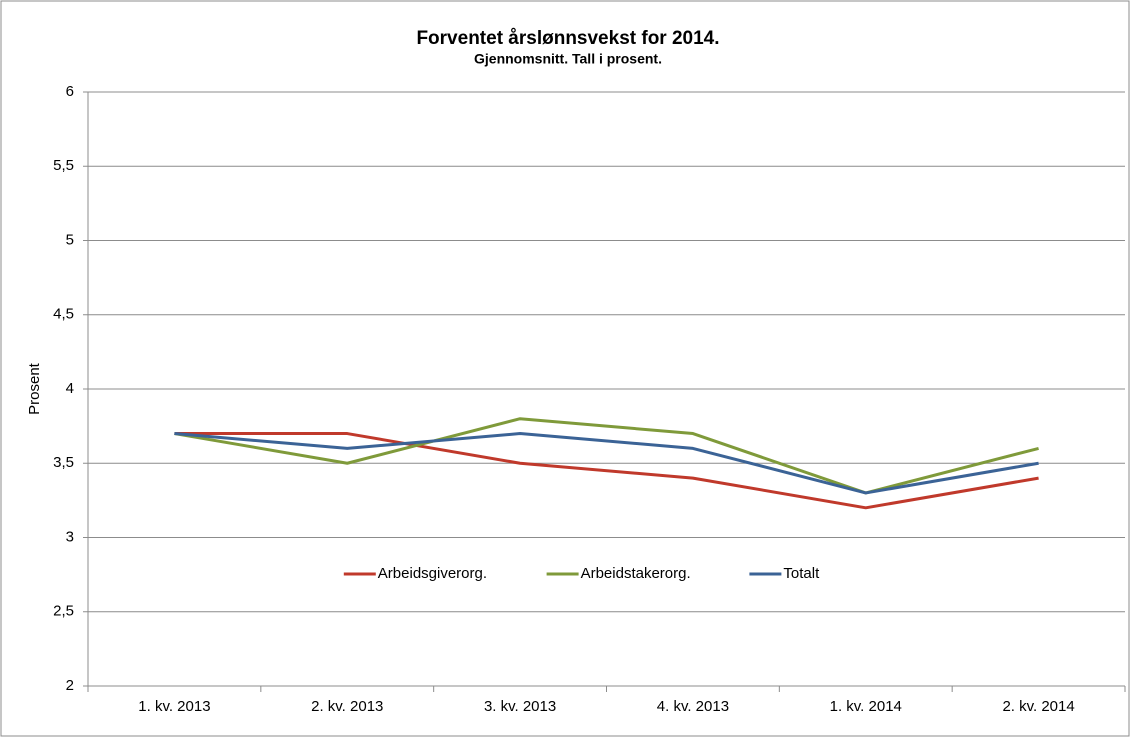  What do you see at coordinates (866, 706) in the screenshot?
I see `x-tick-label: 1. kv. 2014` at bounding box center [866, 706].